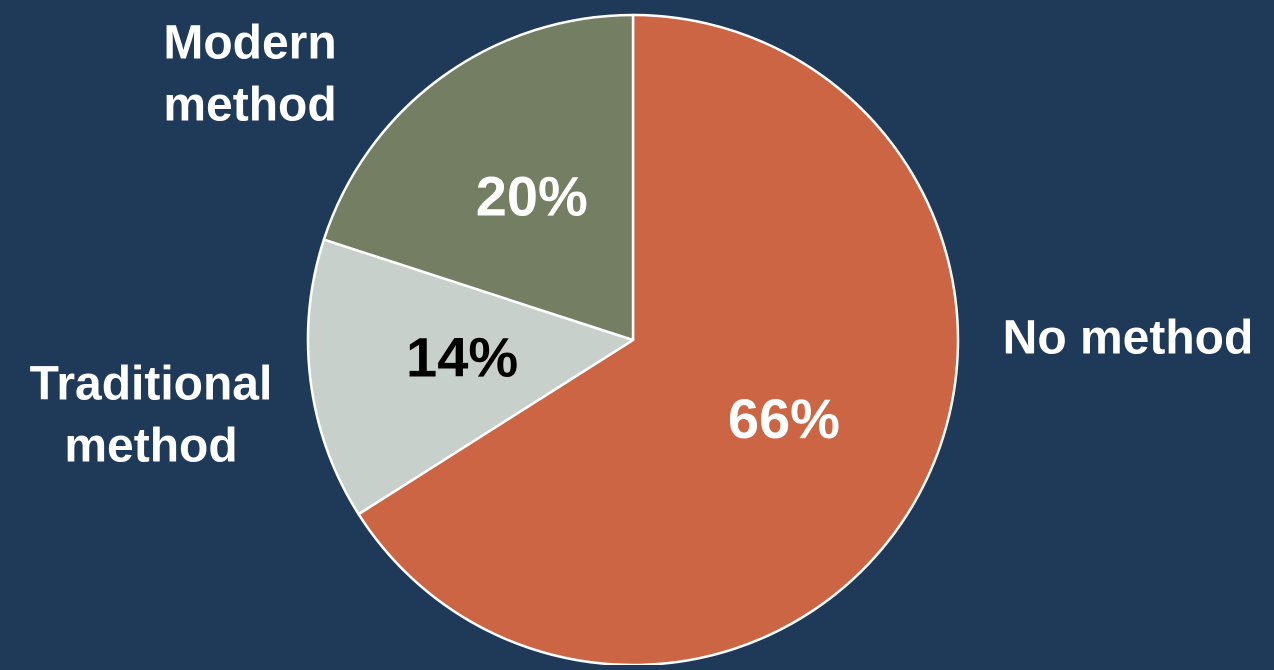 This screenshot has width=1274, height=670. Describe the element at coordinates (249, 43) in the screenshot. I see `category-label-line: Modern` at that location.